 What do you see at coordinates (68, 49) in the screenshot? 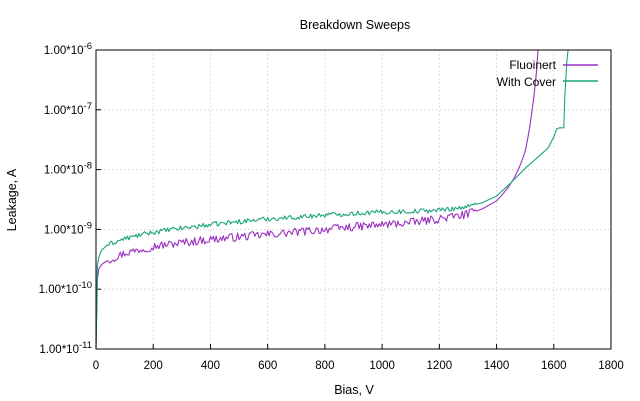
I see `y-tick-label: 1.00*10-6` at bounding box center [68, 49].